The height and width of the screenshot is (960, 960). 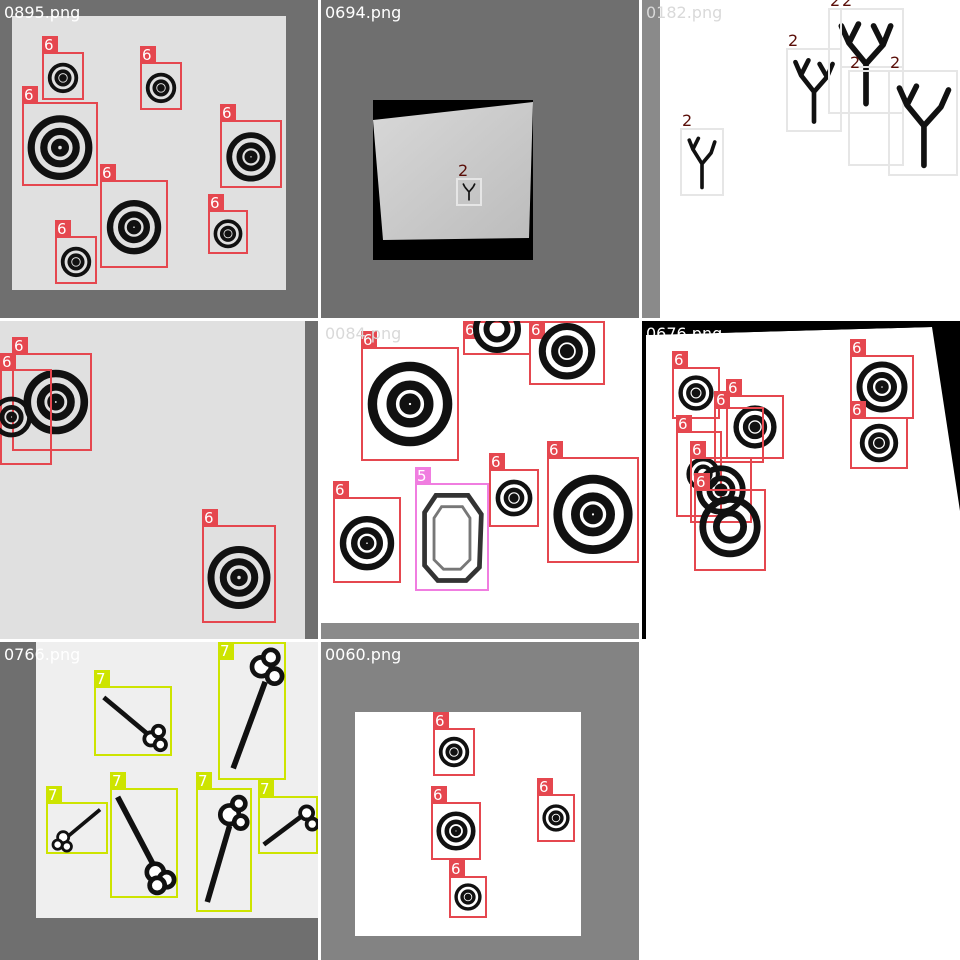 I want to click on gem-icon, so click(x=453, y=538).